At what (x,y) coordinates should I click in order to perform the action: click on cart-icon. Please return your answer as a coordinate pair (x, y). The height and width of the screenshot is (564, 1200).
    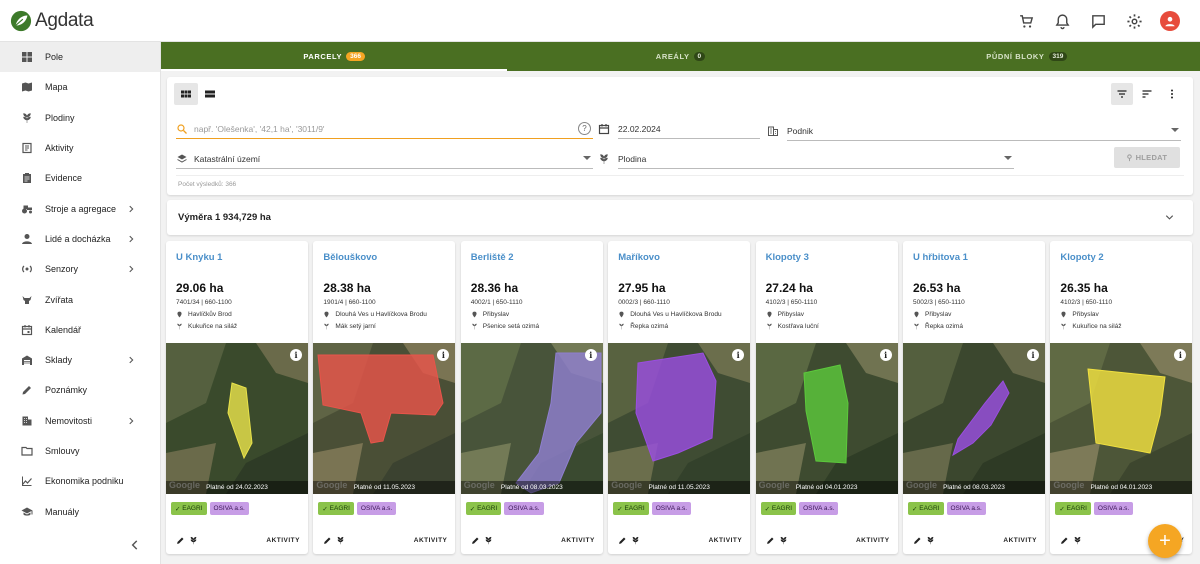
    Looking at the image, I should click on (1026, 21).